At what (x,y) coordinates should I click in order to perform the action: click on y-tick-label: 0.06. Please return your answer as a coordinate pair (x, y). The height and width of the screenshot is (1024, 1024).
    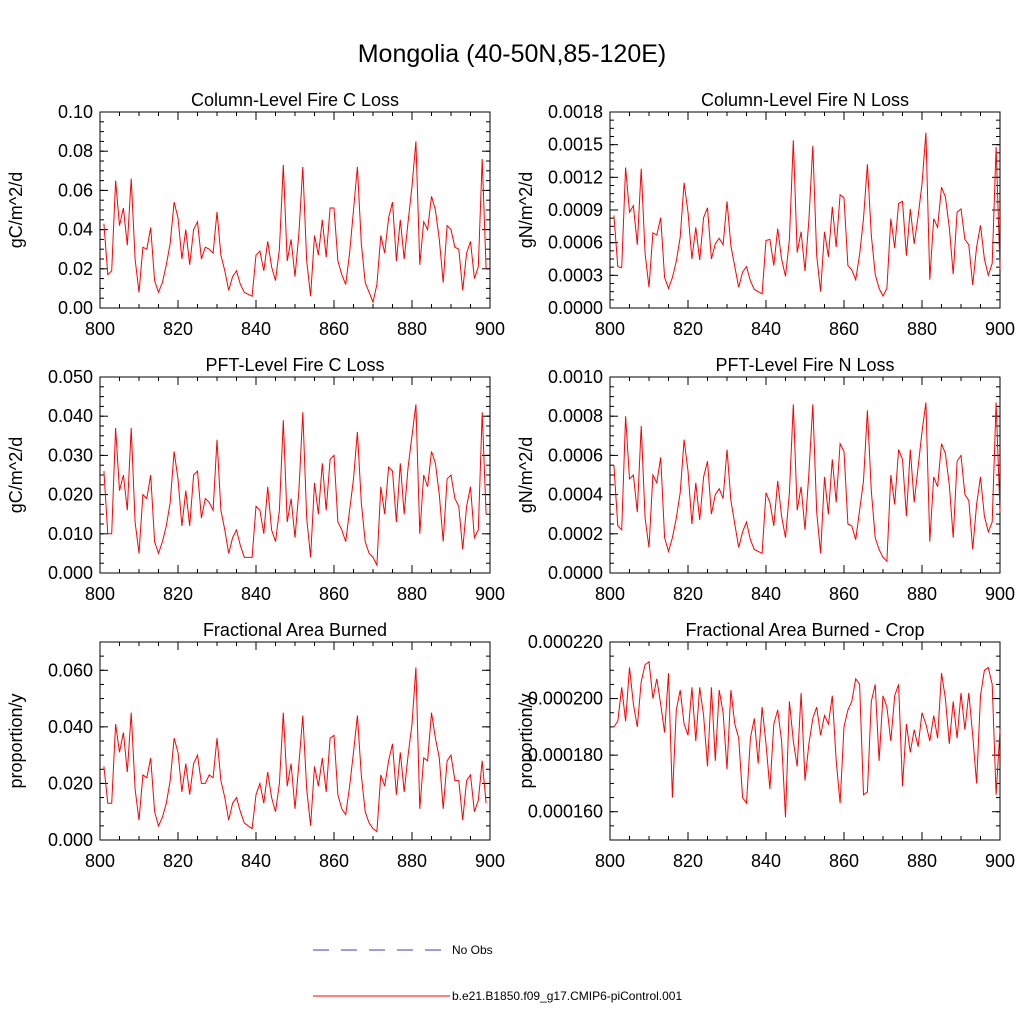
    Looking at the image, I should click on (75, 190).